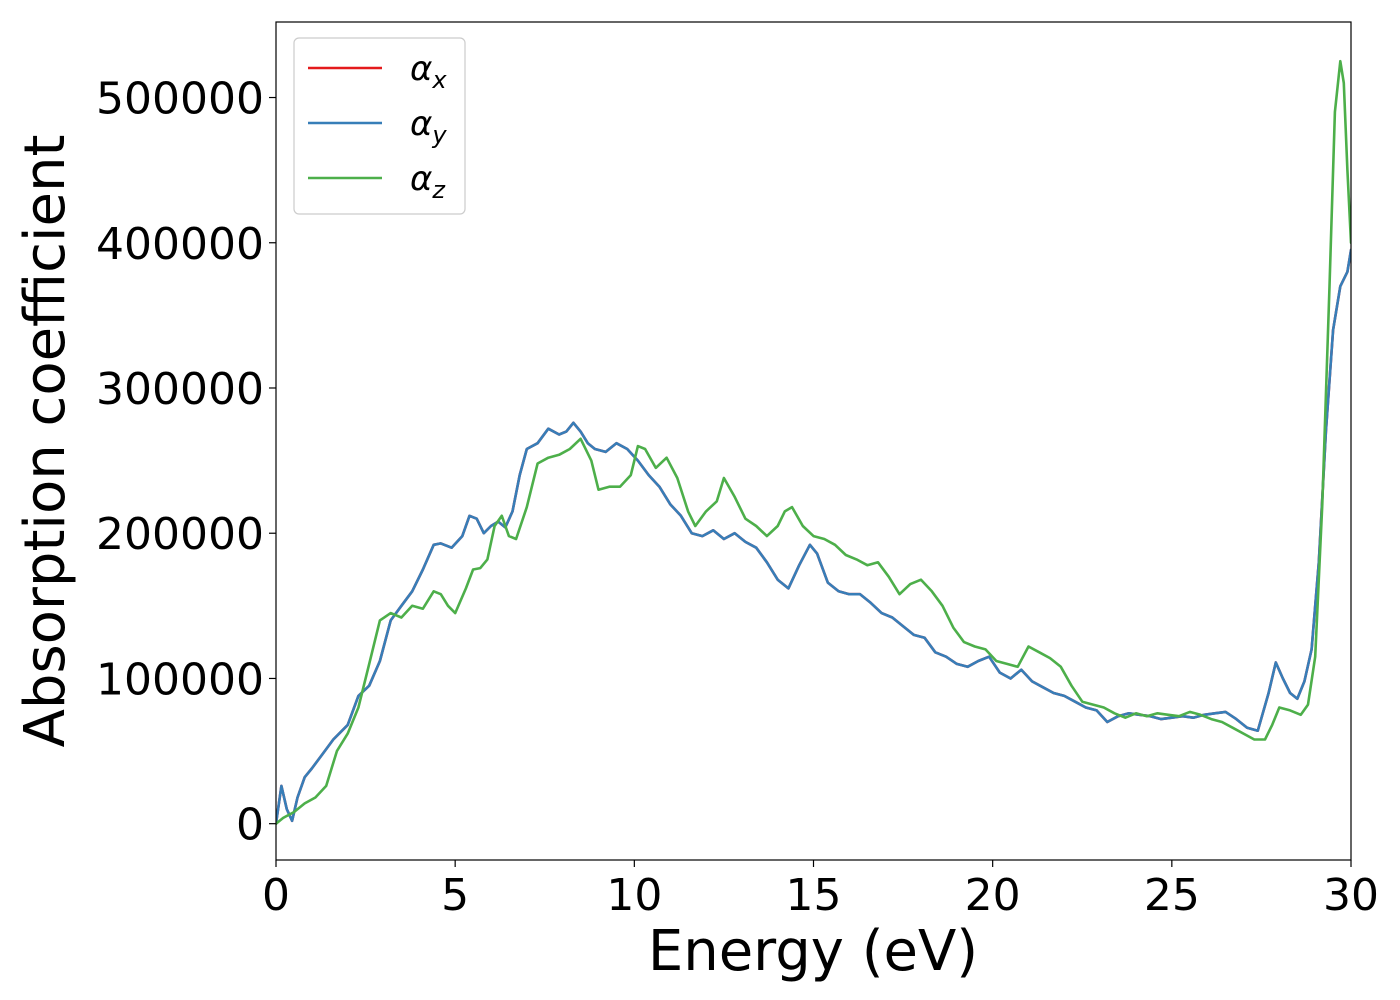 The image size is (1400, 1000). I want to click on y-tick-label: 0, so click(250, 825).